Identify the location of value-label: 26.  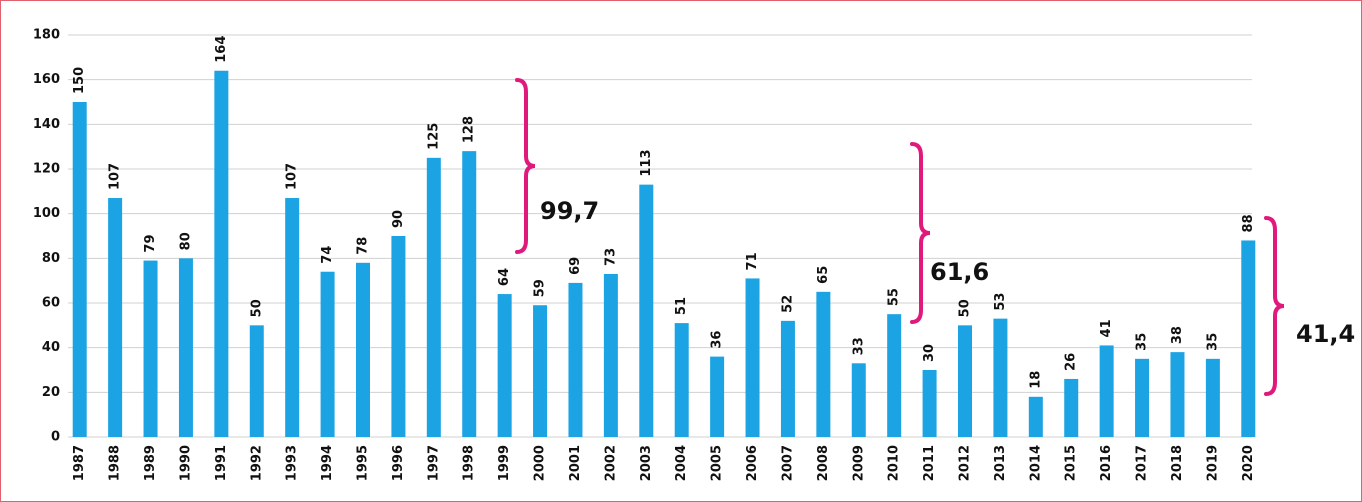
(1071, 362).